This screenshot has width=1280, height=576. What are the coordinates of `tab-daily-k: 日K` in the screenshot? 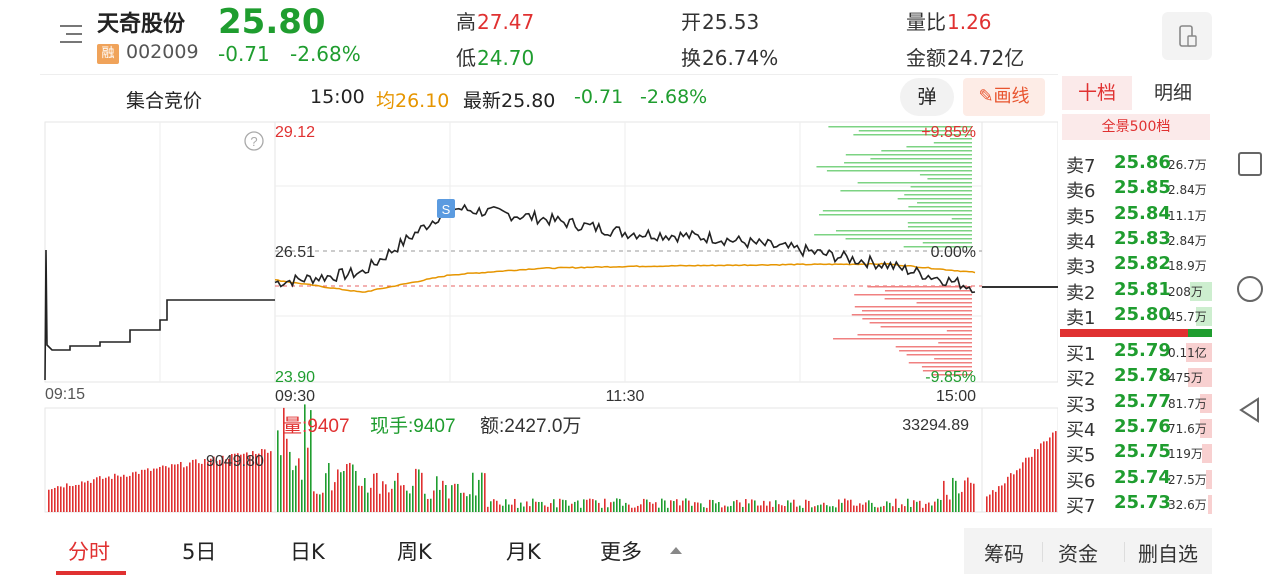 It's located at (307, 552).